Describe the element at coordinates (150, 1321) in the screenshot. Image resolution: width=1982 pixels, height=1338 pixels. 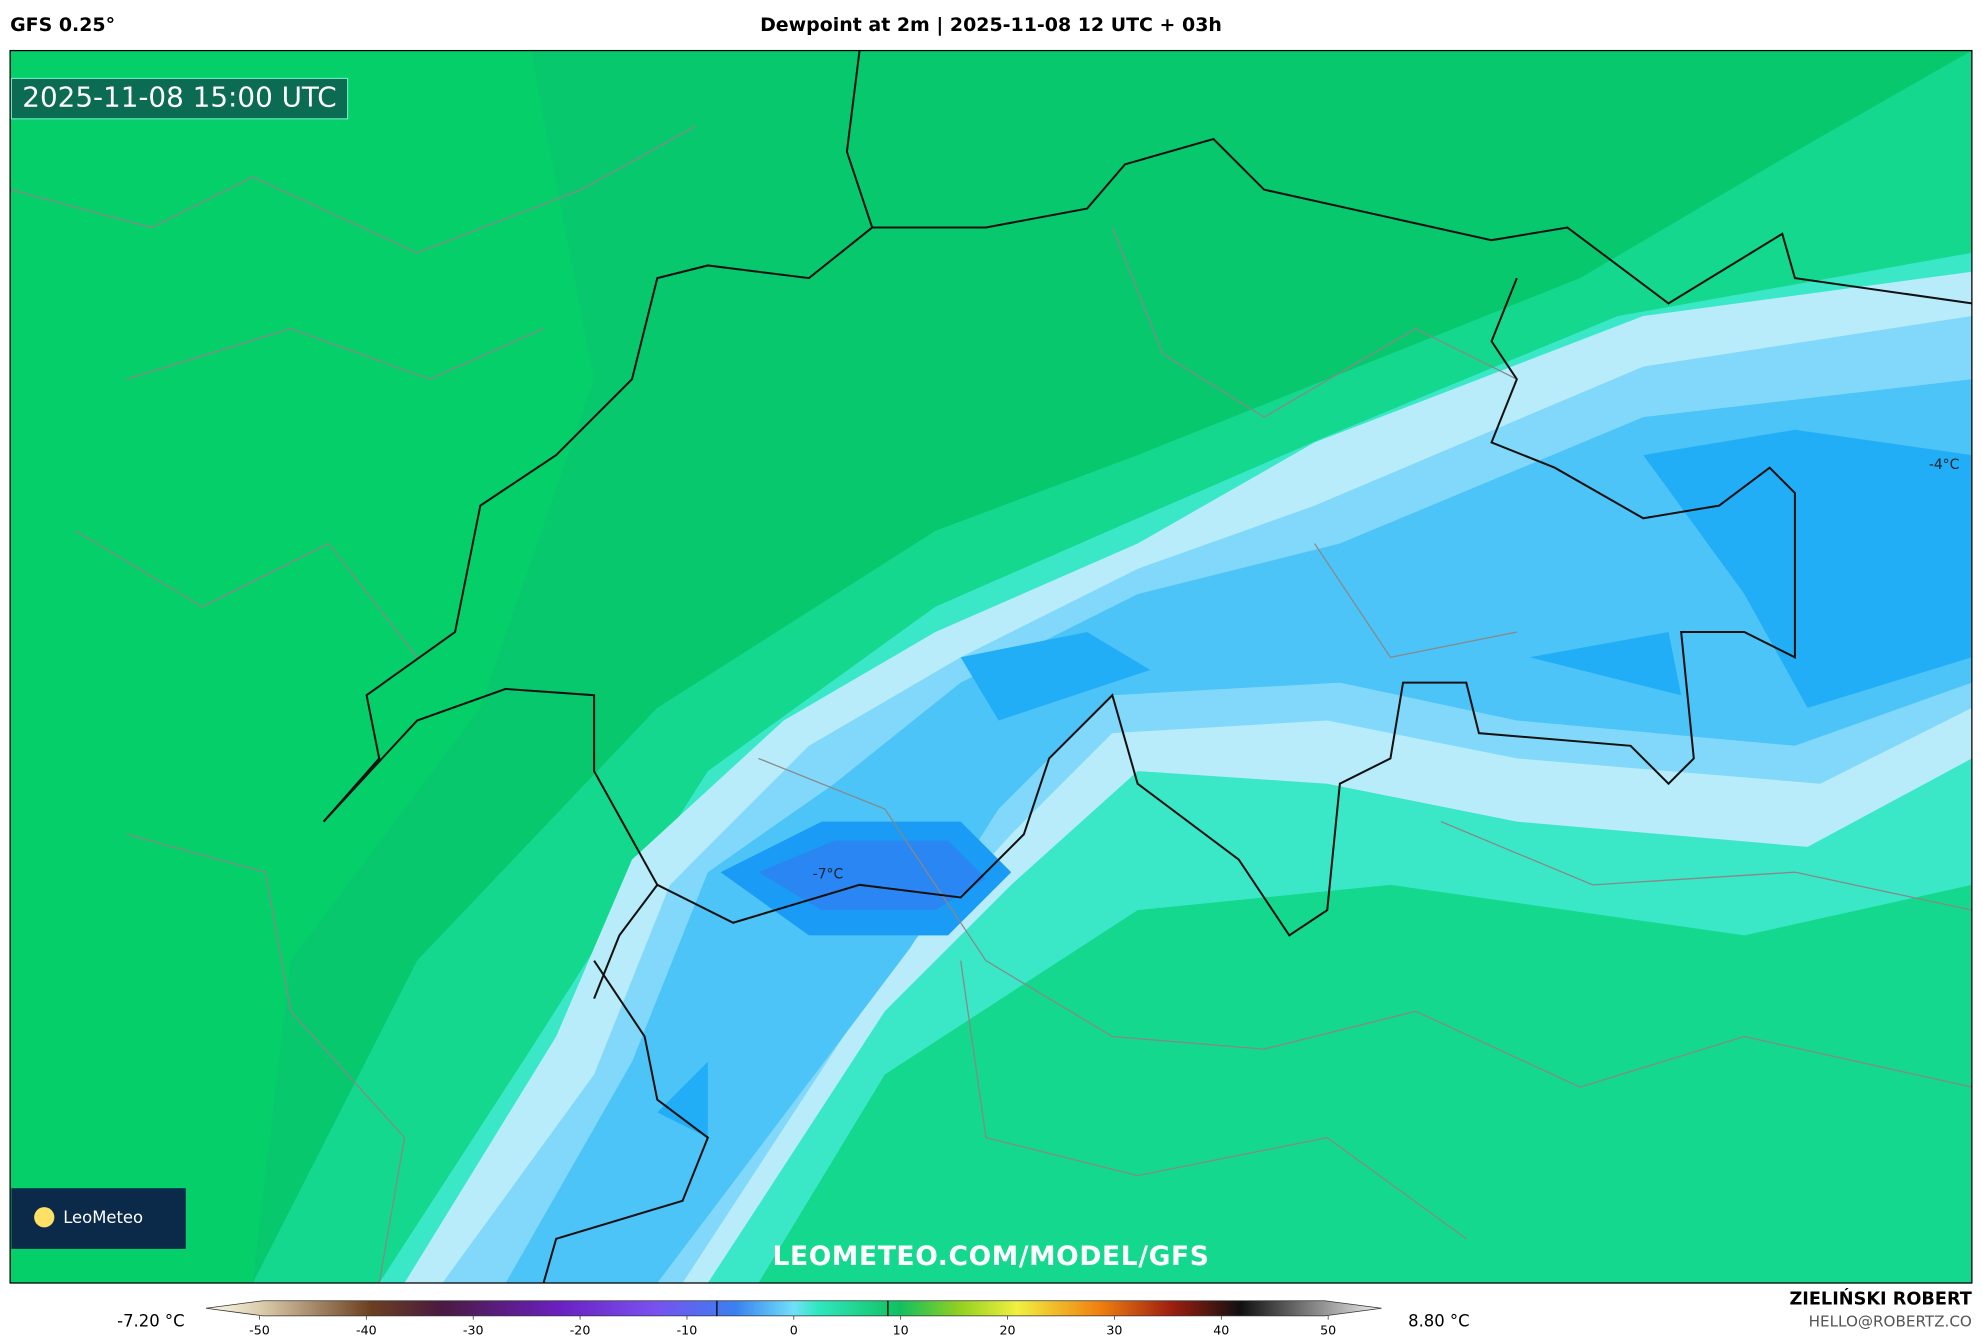
I see `colorbar-min-label: -7.20 °C` at that location.